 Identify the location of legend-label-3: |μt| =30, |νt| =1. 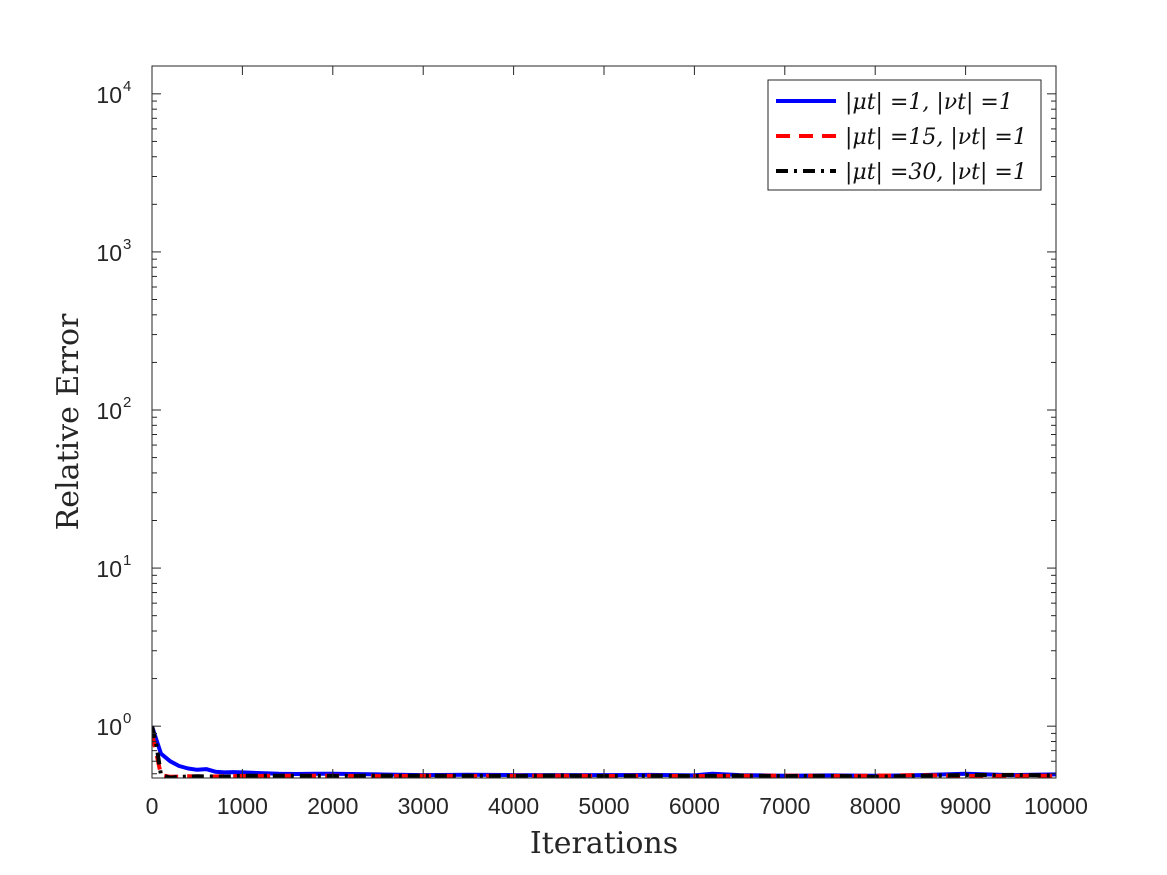
(936, 172).